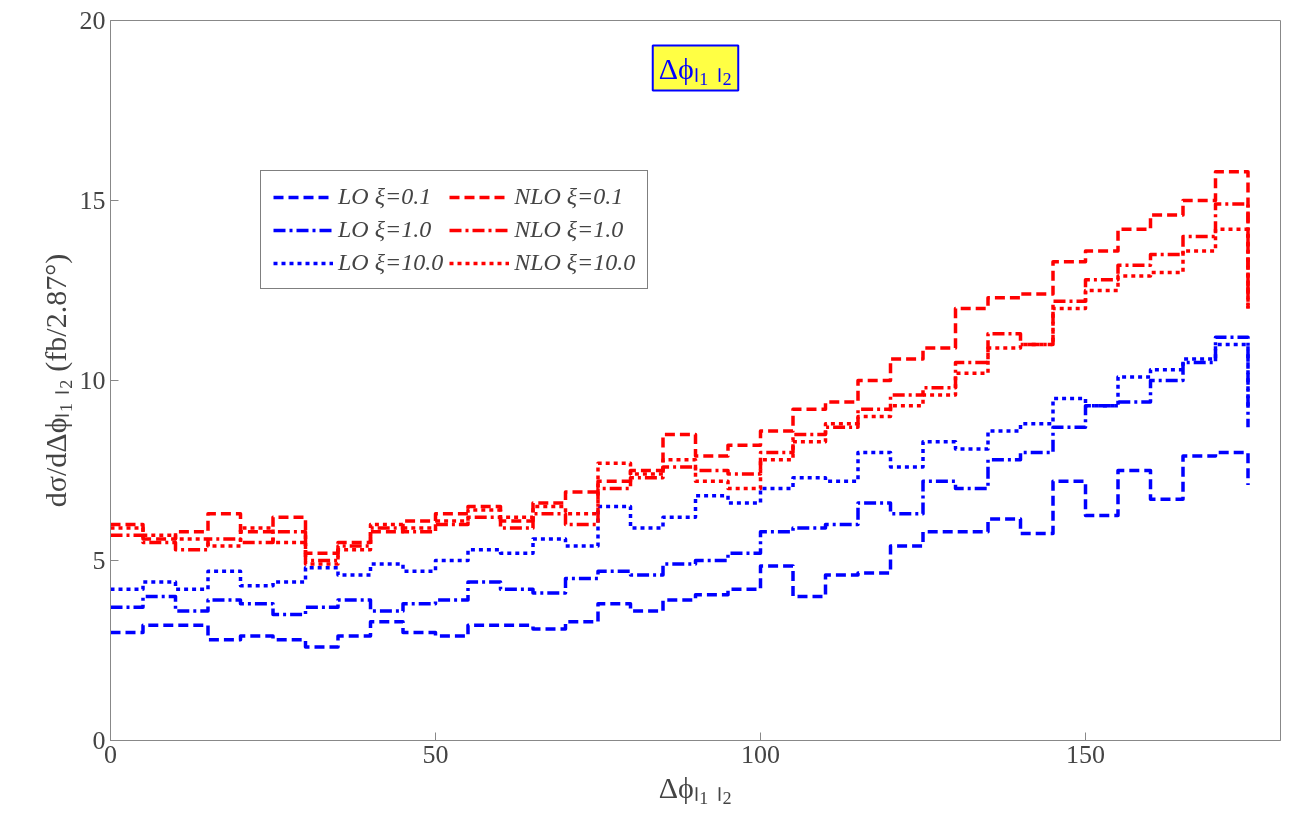 This screenshot has height=840, width=1315. I want to click on legend-label: NLO ξ=1.0, so click(569, 229).